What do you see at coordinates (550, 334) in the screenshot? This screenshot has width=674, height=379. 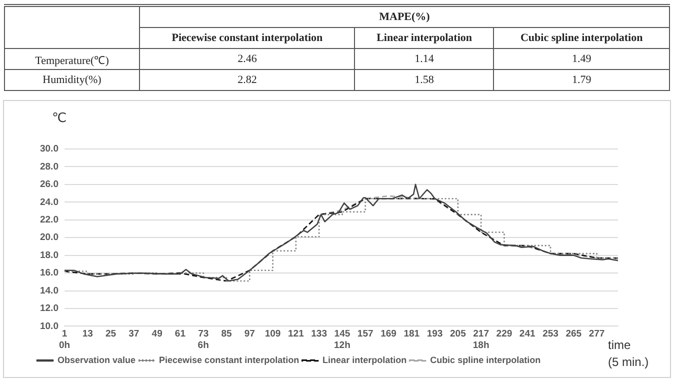 I see `x-tick-label: 253` at bounding box center [550, 334].